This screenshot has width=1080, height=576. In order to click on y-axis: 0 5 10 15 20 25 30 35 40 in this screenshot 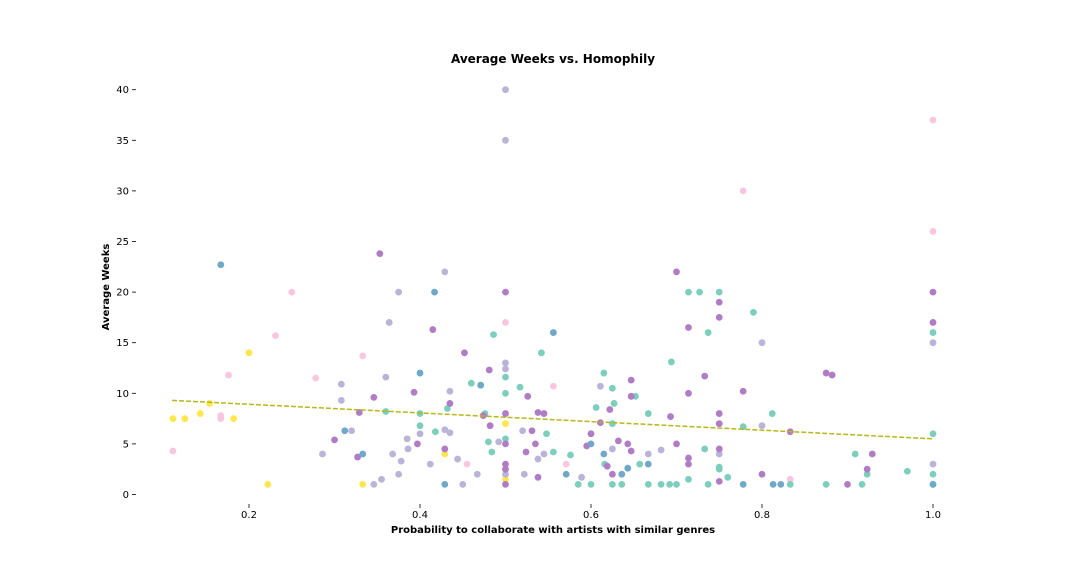, I will do `click(126, 293)`.